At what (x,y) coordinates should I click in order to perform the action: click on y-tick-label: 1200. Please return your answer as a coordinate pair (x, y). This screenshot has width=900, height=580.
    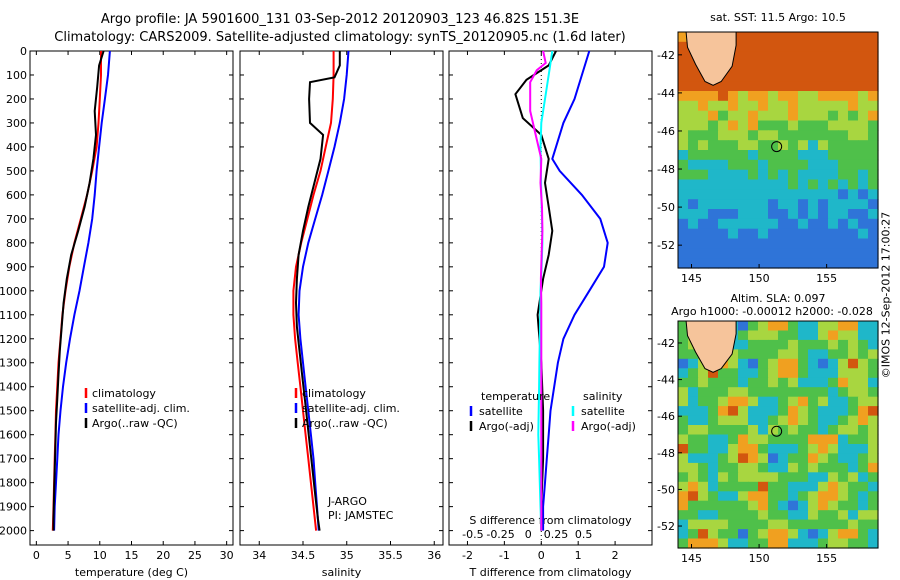
    Looking at the image, I should click on (13, 339).